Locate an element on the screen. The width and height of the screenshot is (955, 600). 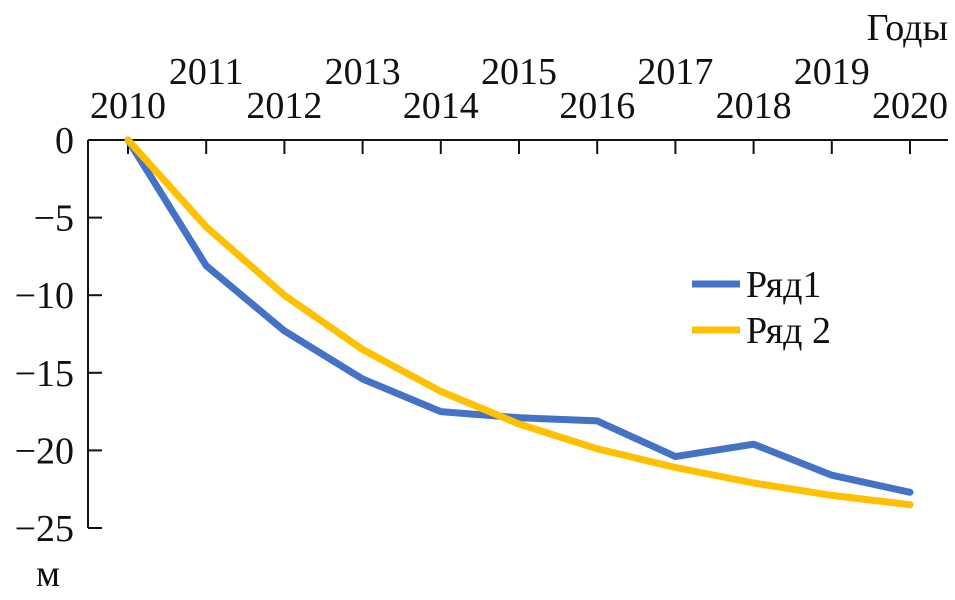
x-tick-label: 2011 is located at coordinates (206, 72).